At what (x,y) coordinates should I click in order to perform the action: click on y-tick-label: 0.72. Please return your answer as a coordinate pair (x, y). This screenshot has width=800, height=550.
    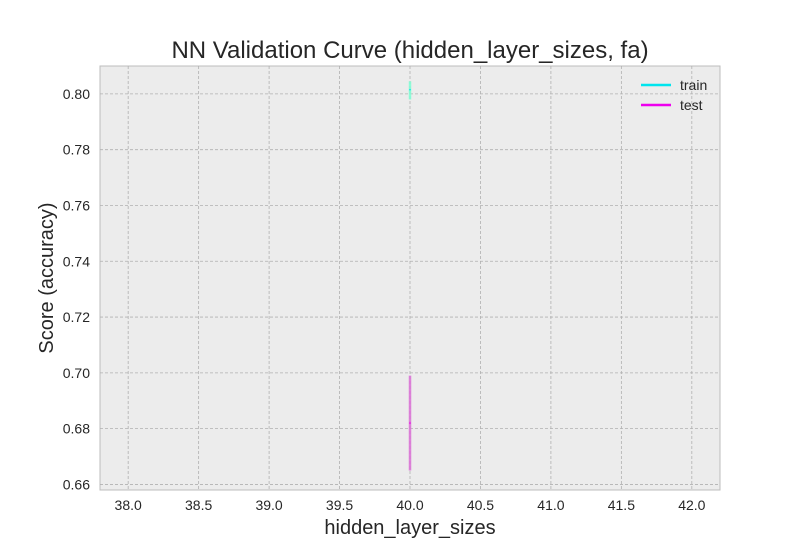
    Looking at the image, I should click on (76, 317).